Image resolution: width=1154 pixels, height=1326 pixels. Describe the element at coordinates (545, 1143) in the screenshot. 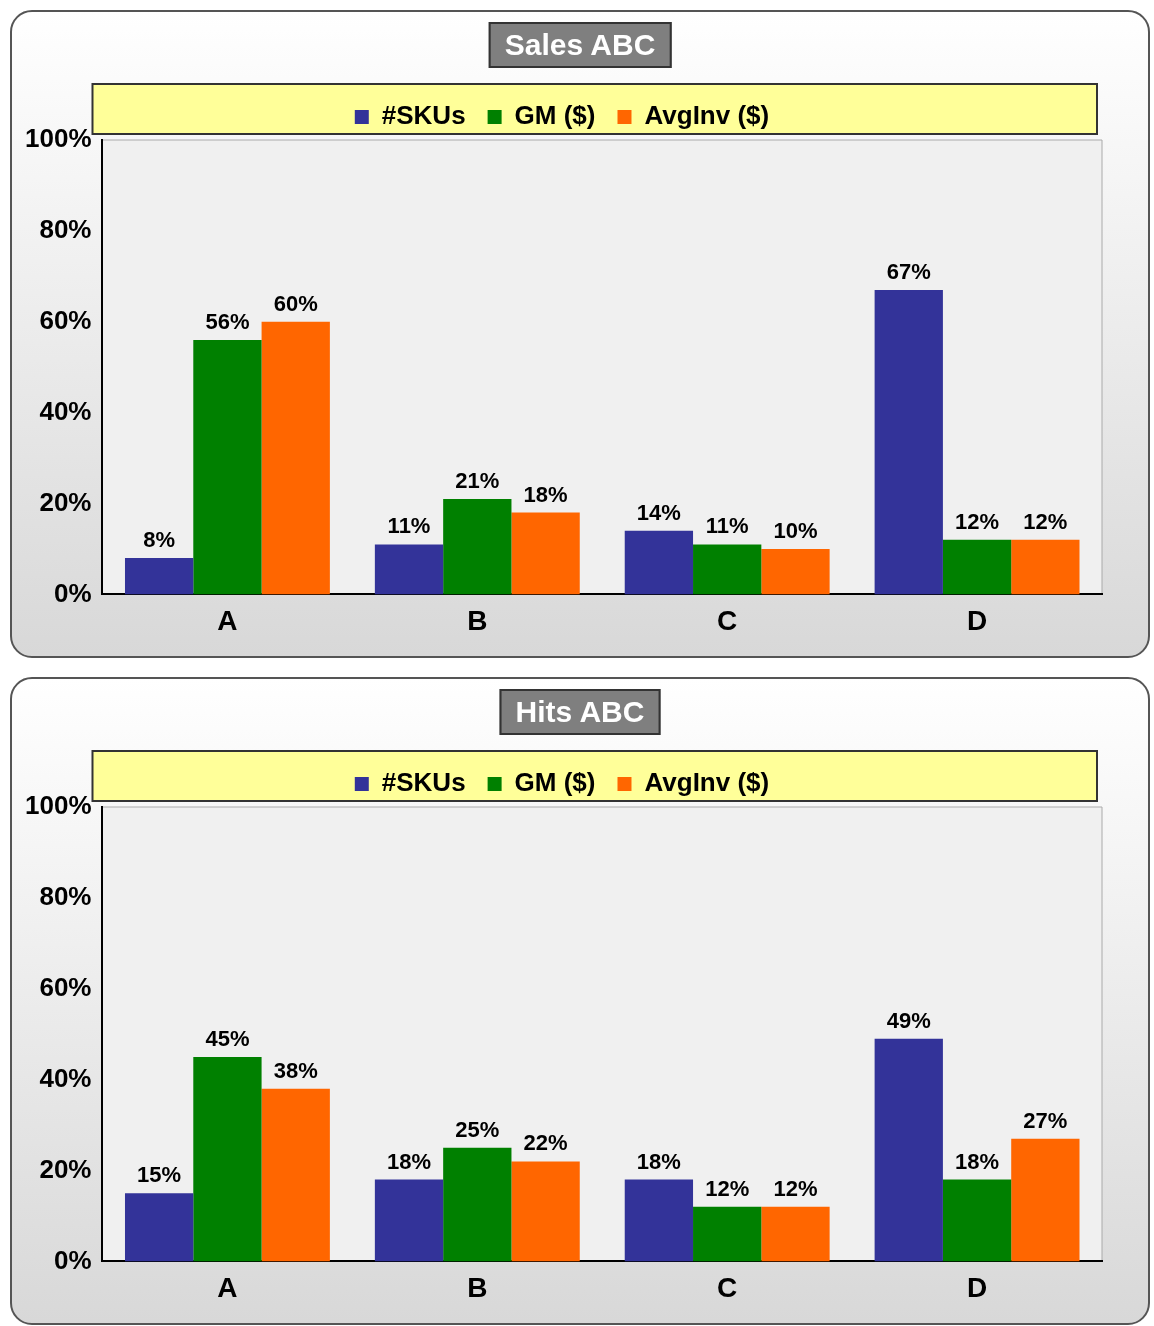

I see `data-label: 22%` at that location.